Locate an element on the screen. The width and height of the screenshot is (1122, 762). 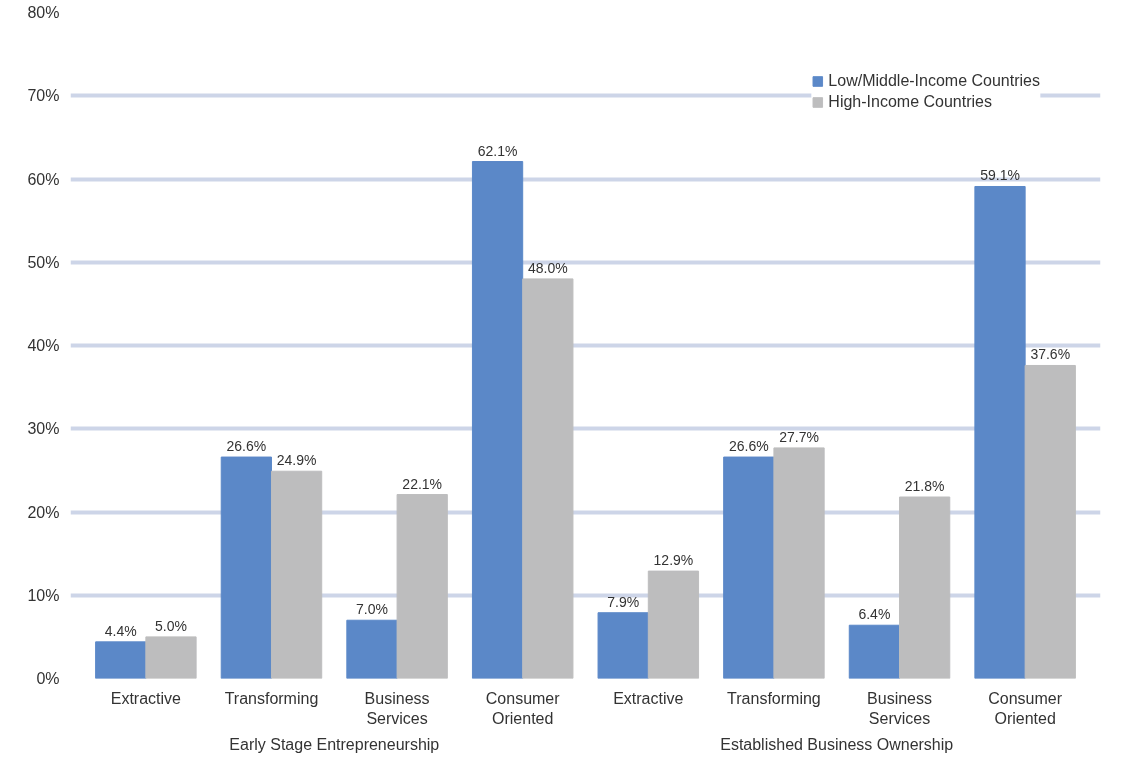
data-label: 27.7% is located at coordinates (799, 436).